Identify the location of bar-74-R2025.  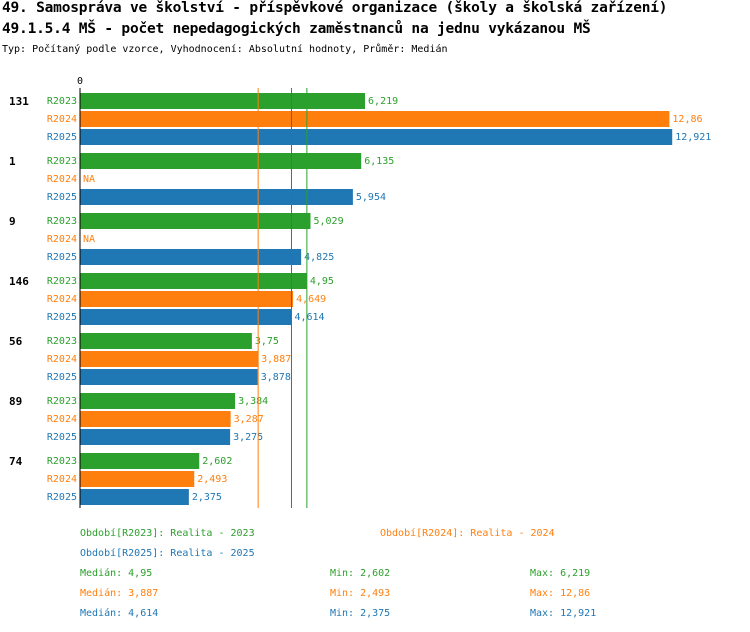
(134, 497).